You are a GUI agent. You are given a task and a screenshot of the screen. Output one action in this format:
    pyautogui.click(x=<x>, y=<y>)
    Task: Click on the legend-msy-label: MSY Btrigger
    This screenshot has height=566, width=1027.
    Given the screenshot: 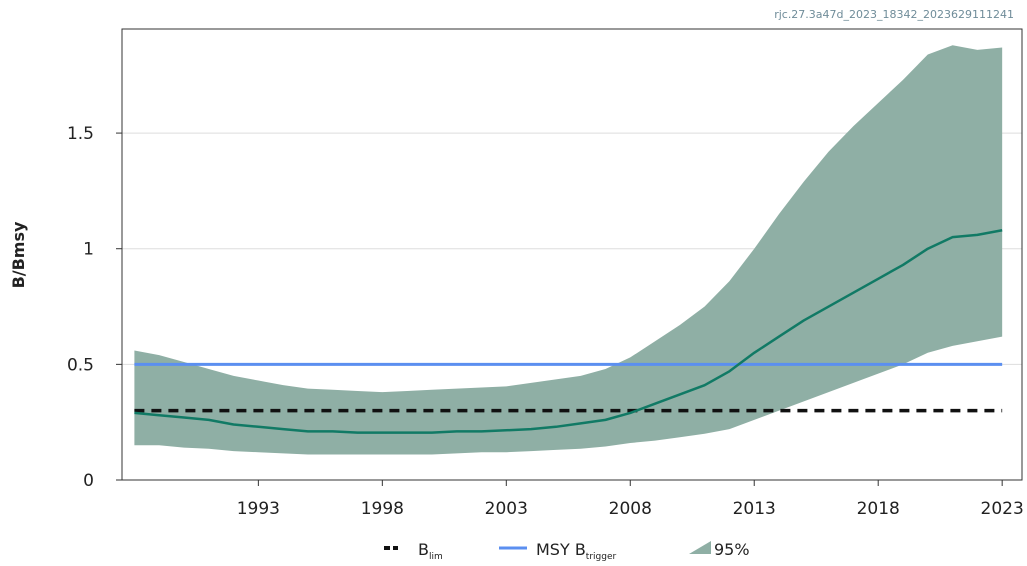 What is the action you would take?
    pyautogui.click(x=576, y=551)
    